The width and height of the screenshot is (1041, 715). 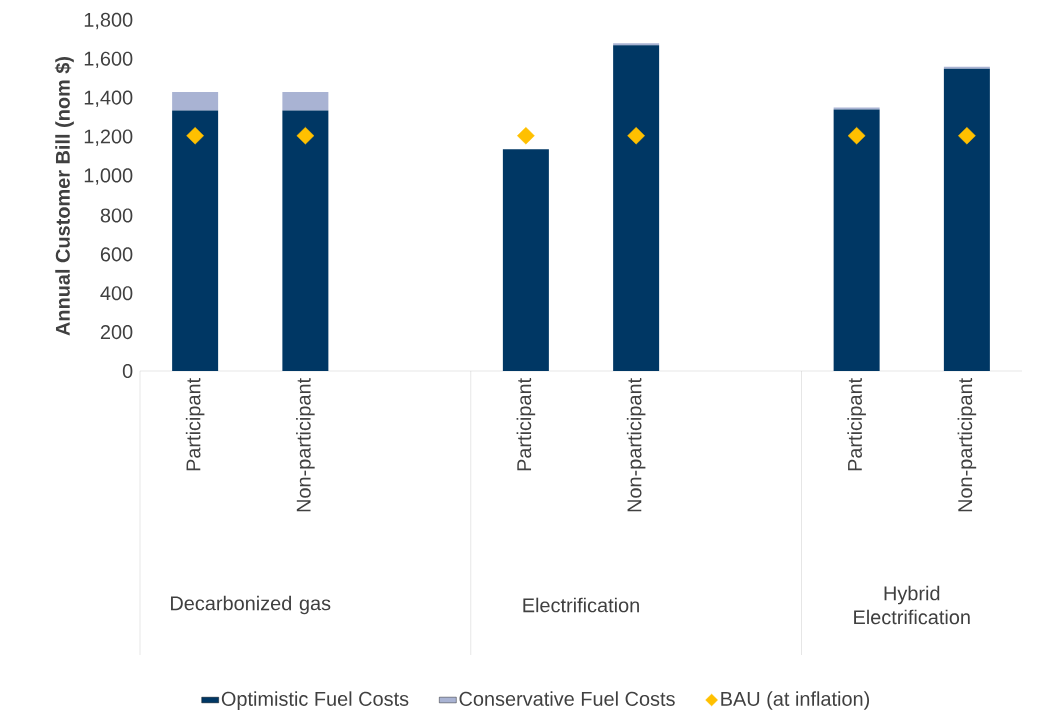 I want to click on y-tick-label: 1,800, so click(x=108, y=21).